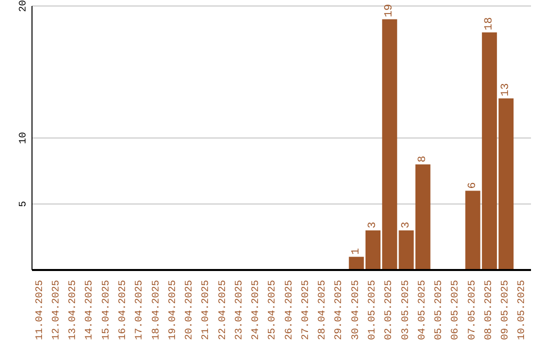 Image resolution: width=540 pixels, height=340 pixels. Describe the element at coordinates (74, 310) in the screenshot. I see `x-tick-label: 13.04.2025` at that location.